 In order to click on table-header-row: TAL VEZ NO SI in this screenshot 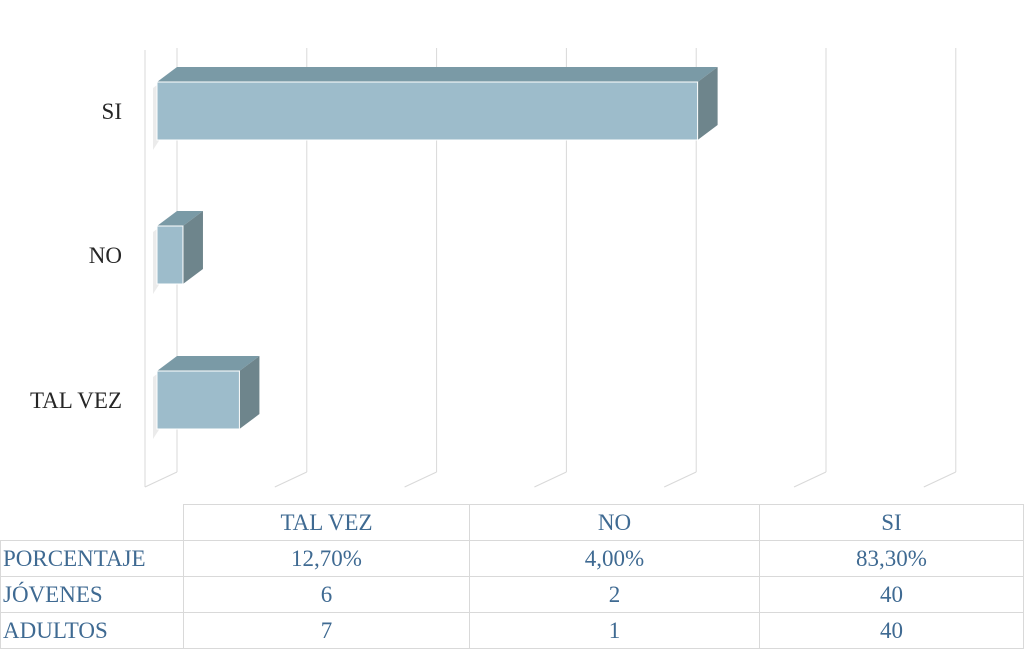, I will do `click(512, 522)`.